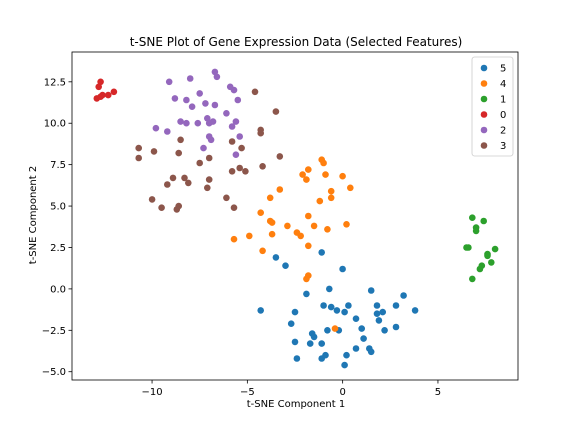  What do you see at coordinates (54, 372) in the screenshot?
I see `y-tick-label: −5.0` at bounding box center [54, 372].